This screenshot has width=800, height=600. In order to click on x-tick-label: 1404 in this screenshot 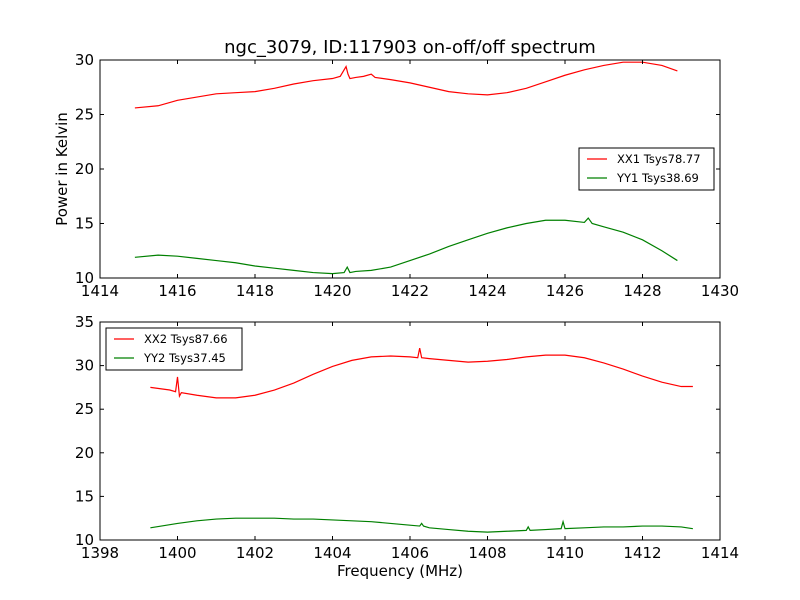, I will do `click(332, 553)`.